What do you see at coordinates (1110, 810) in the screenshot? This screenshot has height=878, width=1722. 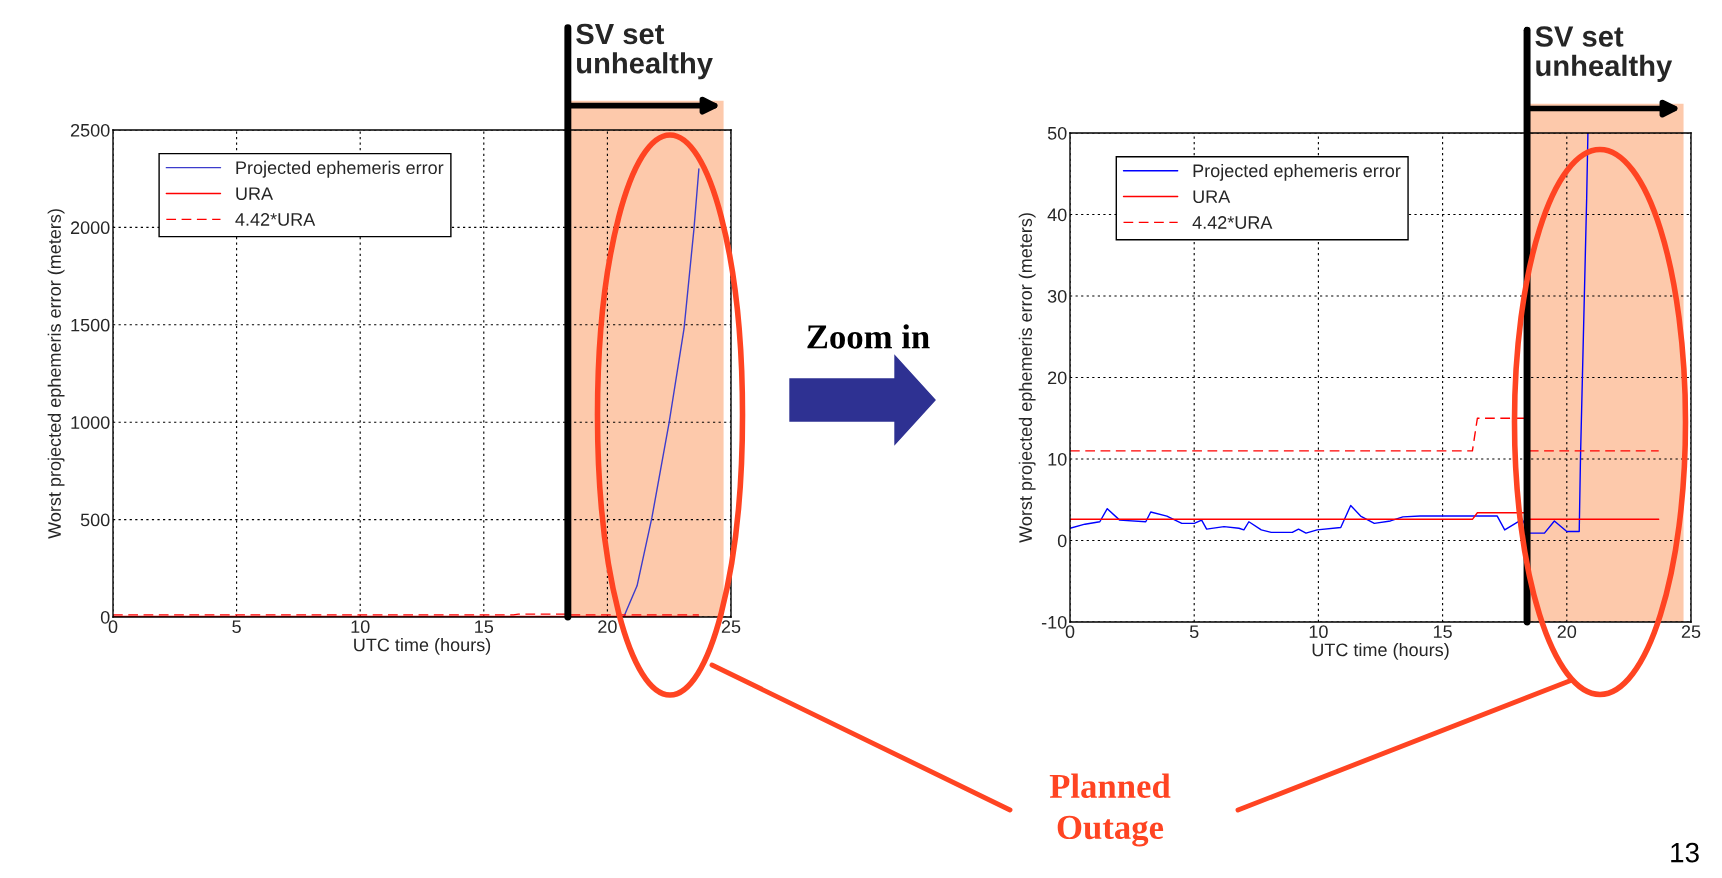 I see `text: Planned Outage` at bounding box center [1110, 810].